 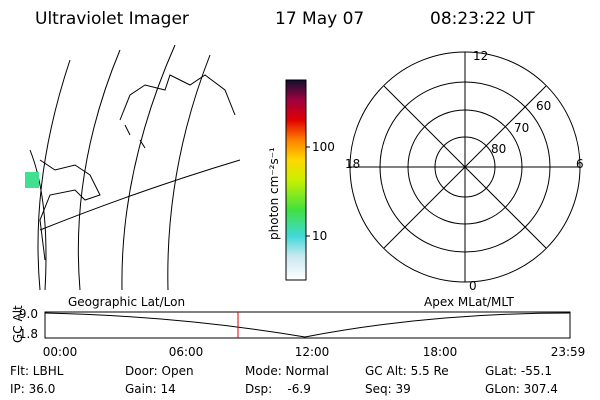 I want to click on status-field: GLat: -55.1, so click(x=518, y=371).